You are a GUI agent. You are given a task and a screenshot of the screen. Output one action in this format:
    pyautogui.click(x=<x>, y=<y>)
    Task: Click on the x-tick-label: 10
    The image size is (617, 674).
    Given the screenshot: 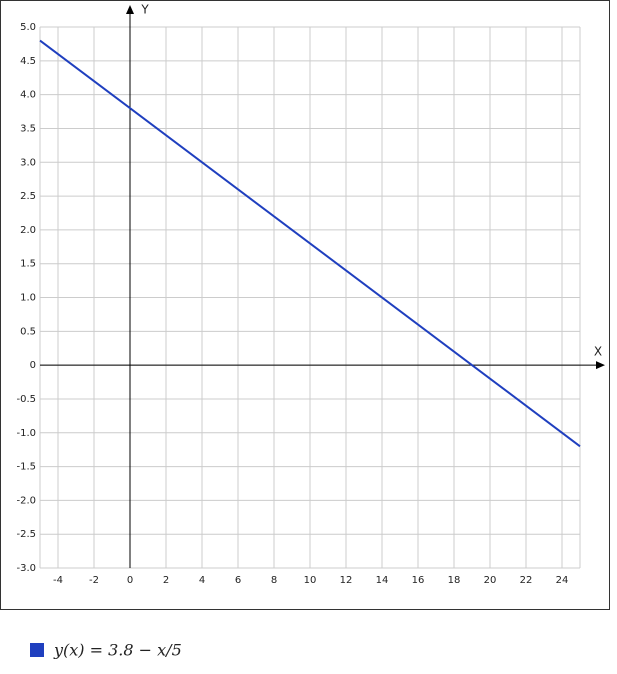 What is the action you would take?
    pyautogui.click(x=310, y=580)
    